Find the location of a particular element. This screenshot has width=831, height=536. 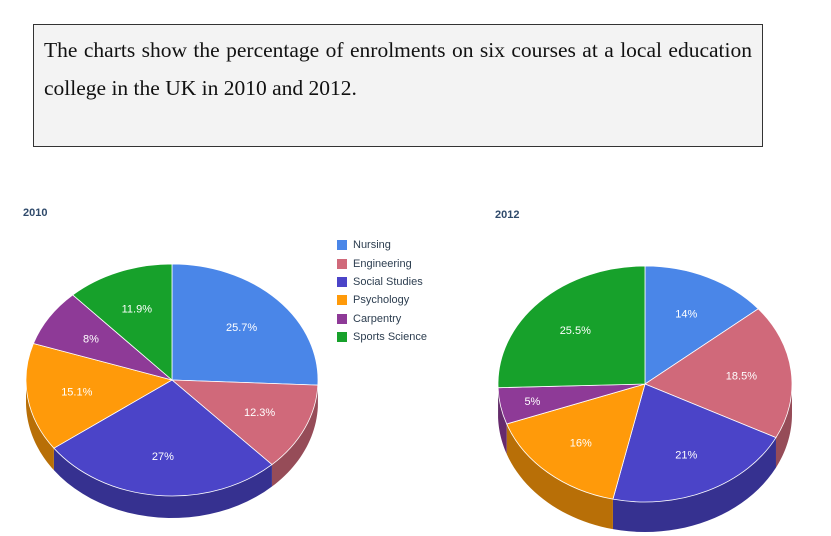

legend-label: Engineering is located at coordinates (382, 263).